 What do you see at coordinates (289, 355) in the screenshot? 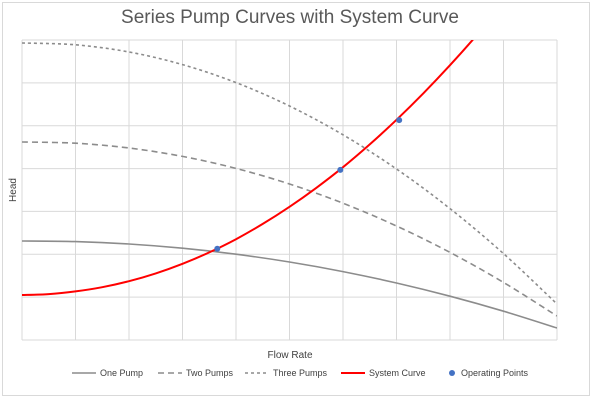
I see `x-axis-label: Flow Rate` at bounding box center [289, 355].